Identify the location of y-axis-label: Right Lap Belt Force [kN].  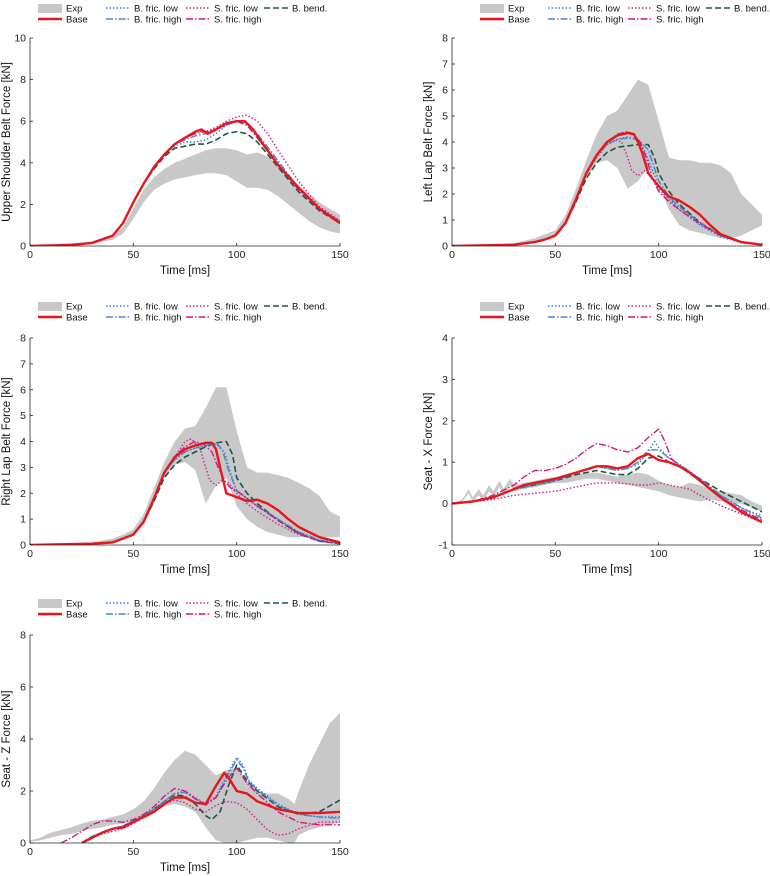
(7, 441).